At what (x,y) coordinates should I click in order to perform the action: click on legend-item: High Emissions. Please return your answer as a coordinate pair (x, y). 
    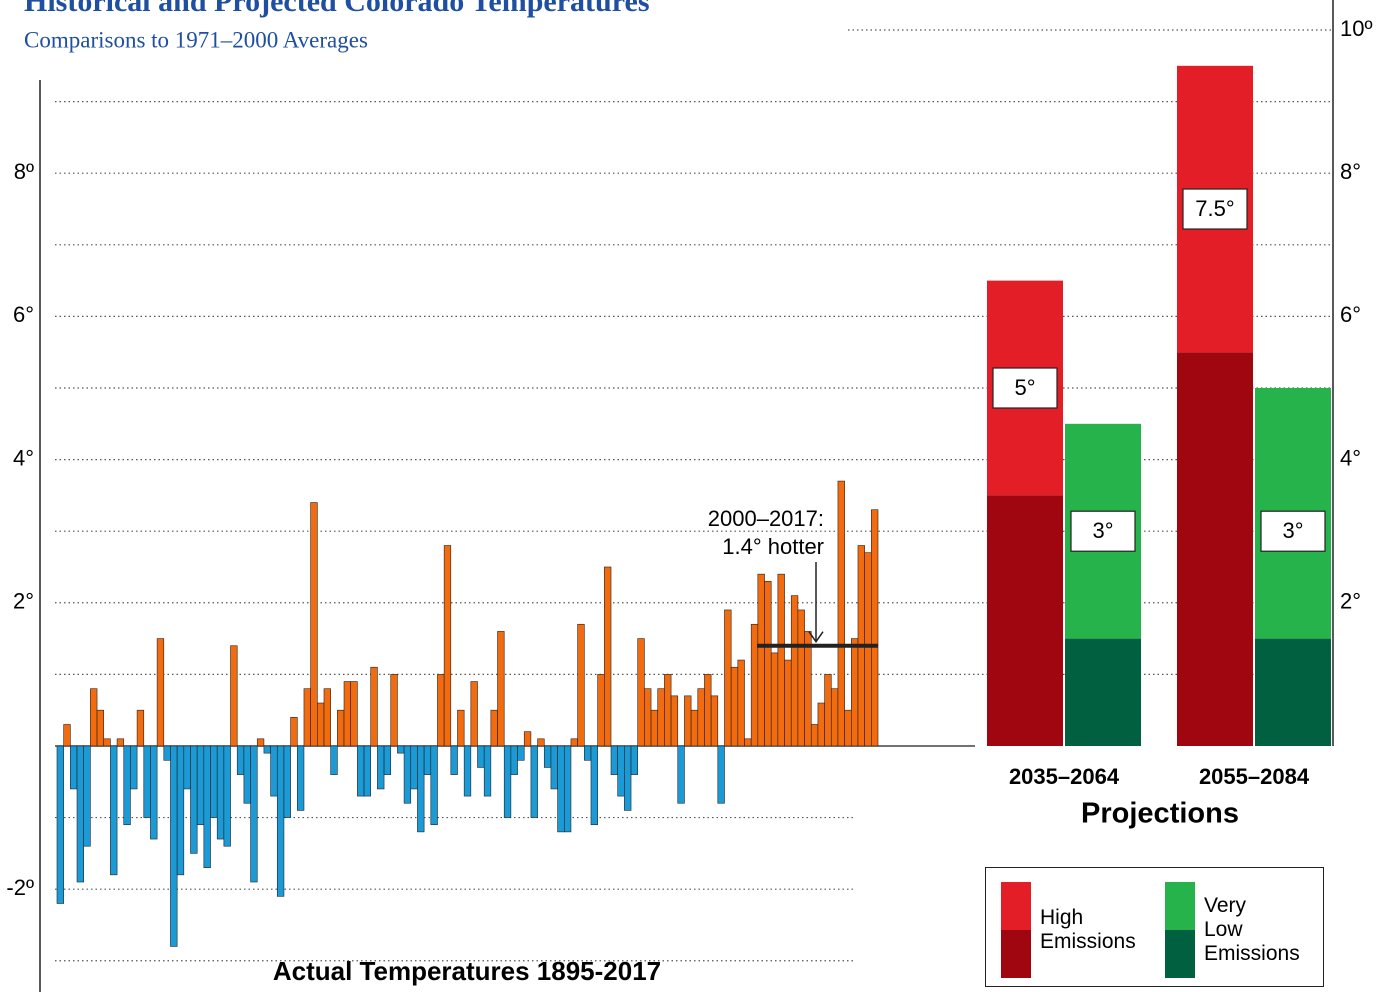
    Looking at the image, I should click on (1075, 930).